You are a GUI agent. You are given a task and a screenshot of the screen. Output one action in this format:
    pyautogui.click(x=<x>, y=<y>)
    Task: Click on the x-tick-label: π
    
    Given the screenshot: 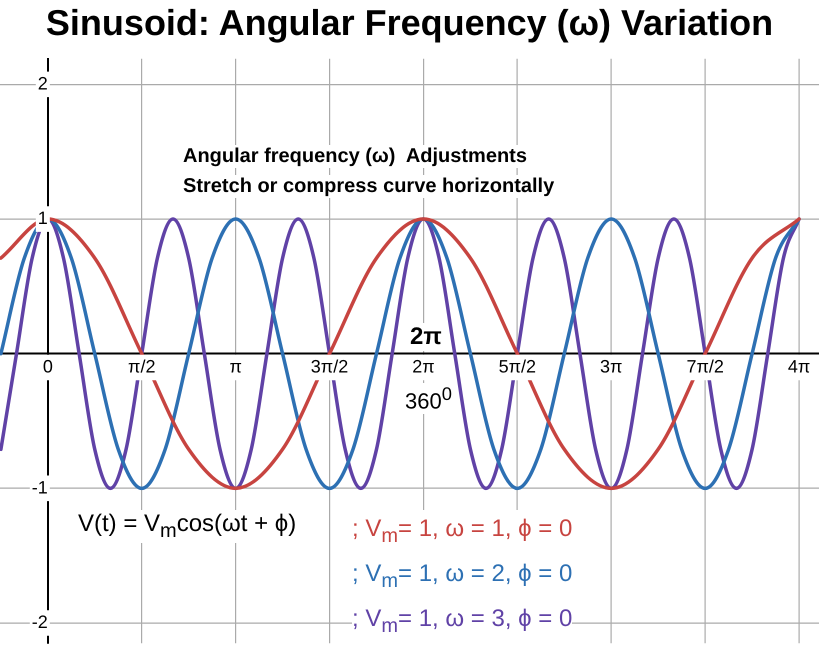 What is the action you would take?
    pyautogui.click(x=235, y=366)
    